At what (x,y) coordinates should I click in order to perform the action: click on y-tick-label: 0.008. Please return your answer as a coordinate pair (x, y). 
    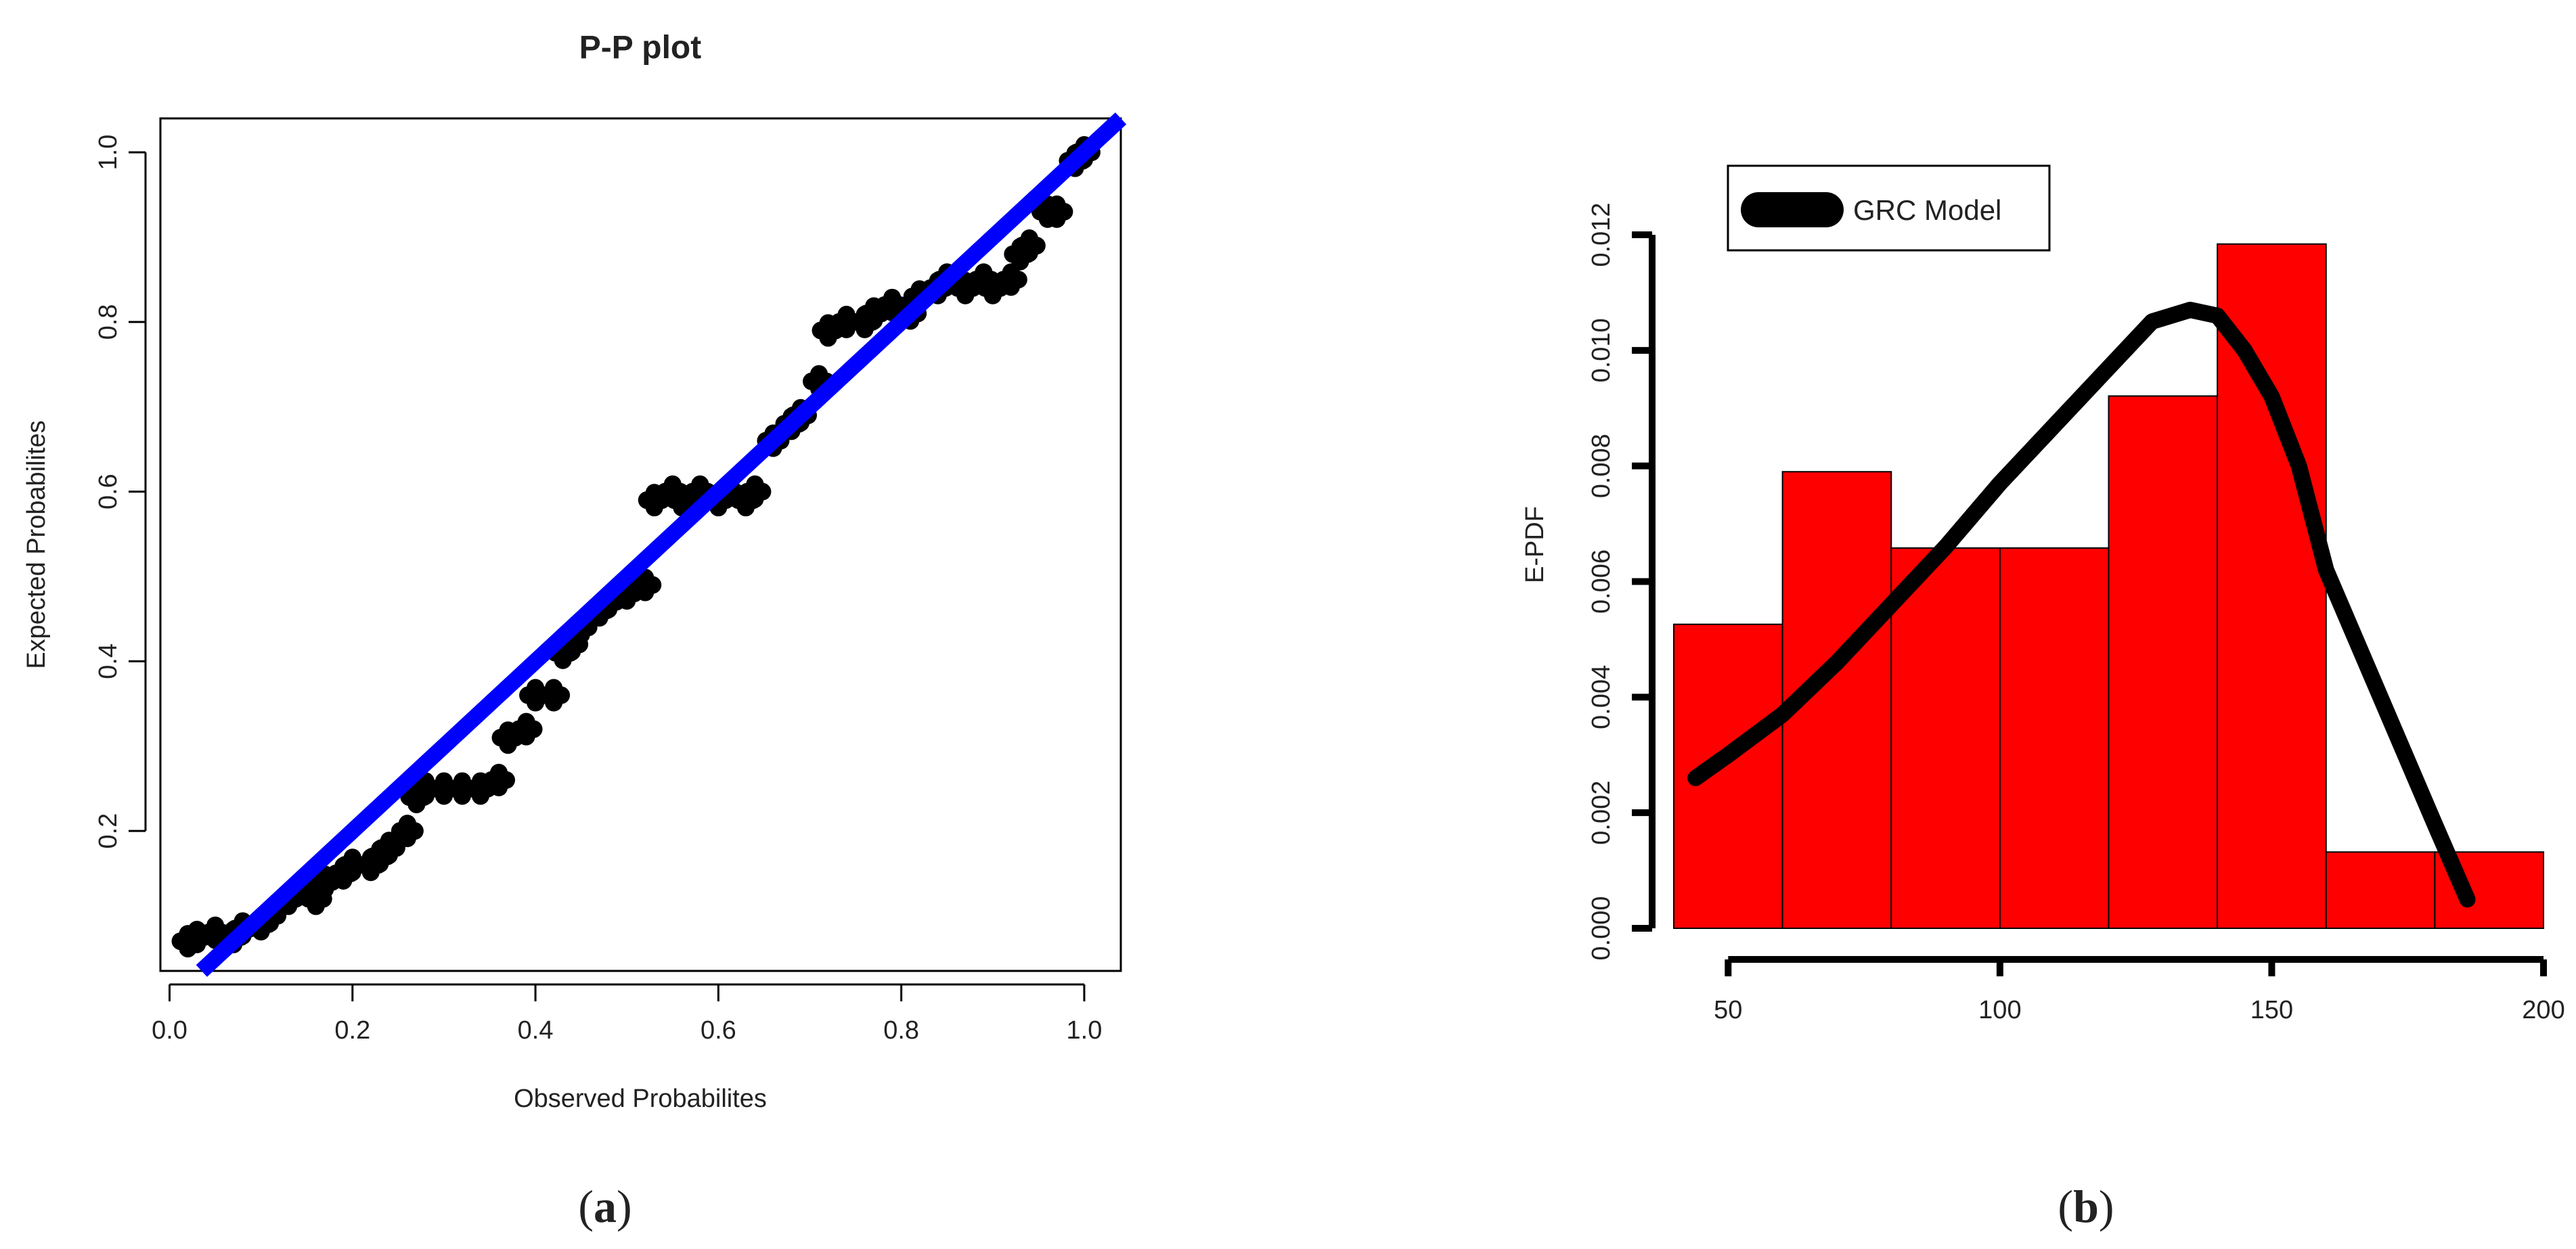
    Looking at the image, I should click on (1601, 466).